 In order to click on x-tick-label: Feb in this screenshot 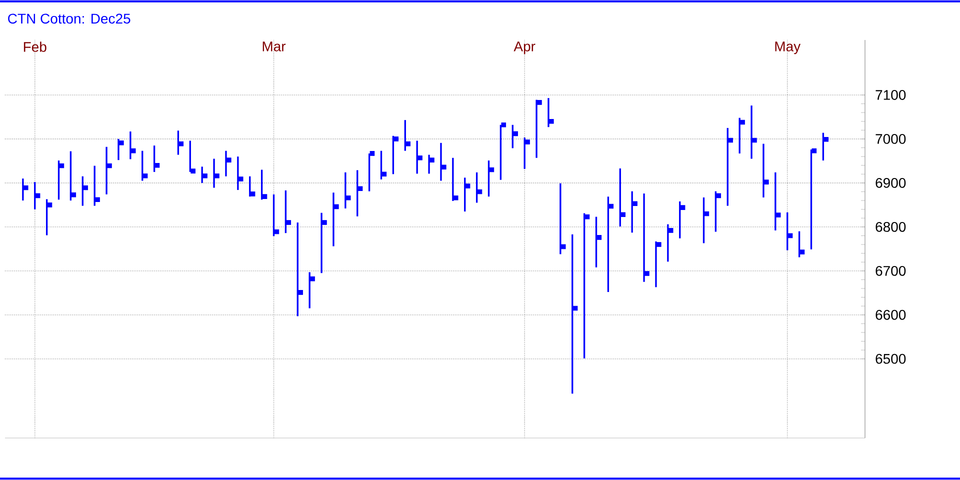, I will do `click(35, 47)`.